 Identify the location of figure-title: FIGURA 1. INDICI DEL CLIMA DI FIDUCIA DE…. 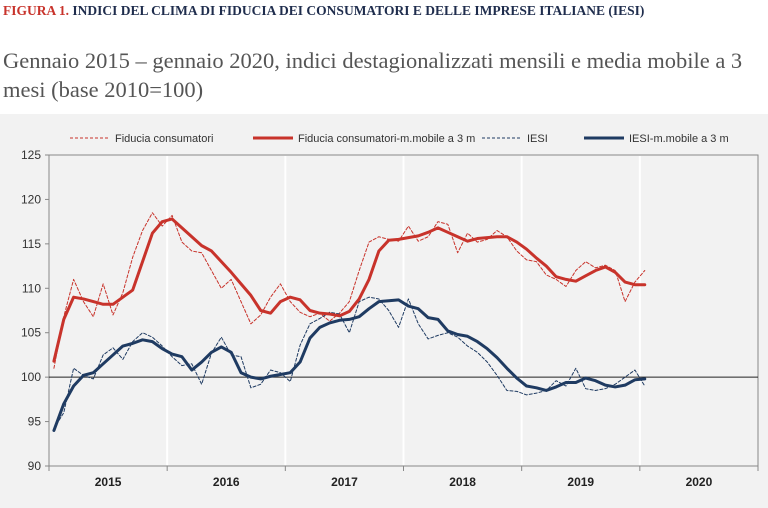
(384, 10).